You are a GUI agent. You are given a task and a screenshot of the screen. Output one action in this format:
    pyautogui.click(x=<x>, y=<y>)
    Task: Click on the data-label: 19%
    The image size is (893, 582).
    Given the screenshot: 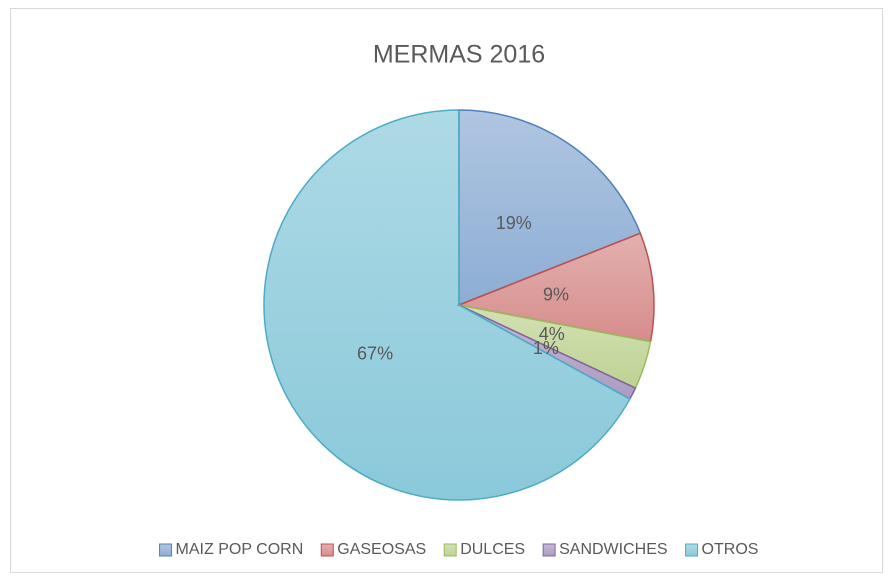 What is the action you would take?
    pyautogui.click(x=514, y=223)
    